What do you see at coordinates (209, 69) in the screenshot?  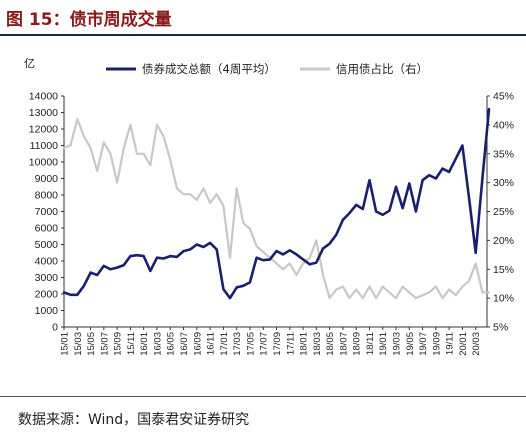 I see `legend-label-volume: 债券成交总额（4周平均）` at bounding box center [209, 69].